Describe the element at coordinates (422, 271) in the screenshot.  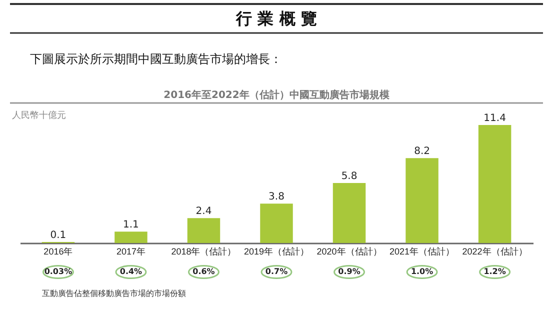
I see `text: 1.0%` at that location.